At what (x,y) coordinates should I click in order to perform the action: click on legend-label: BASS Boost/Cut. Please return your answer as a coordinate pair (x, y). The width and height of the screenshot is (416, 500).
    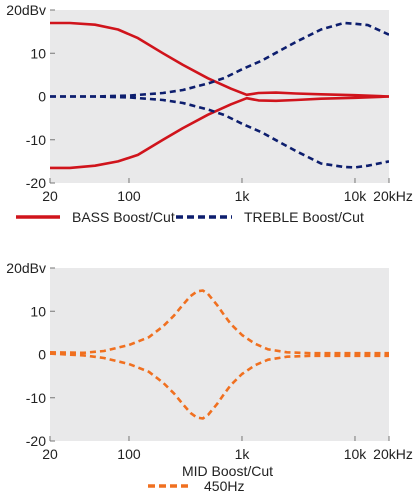
    Looking at the image, I should click on (123, 217).